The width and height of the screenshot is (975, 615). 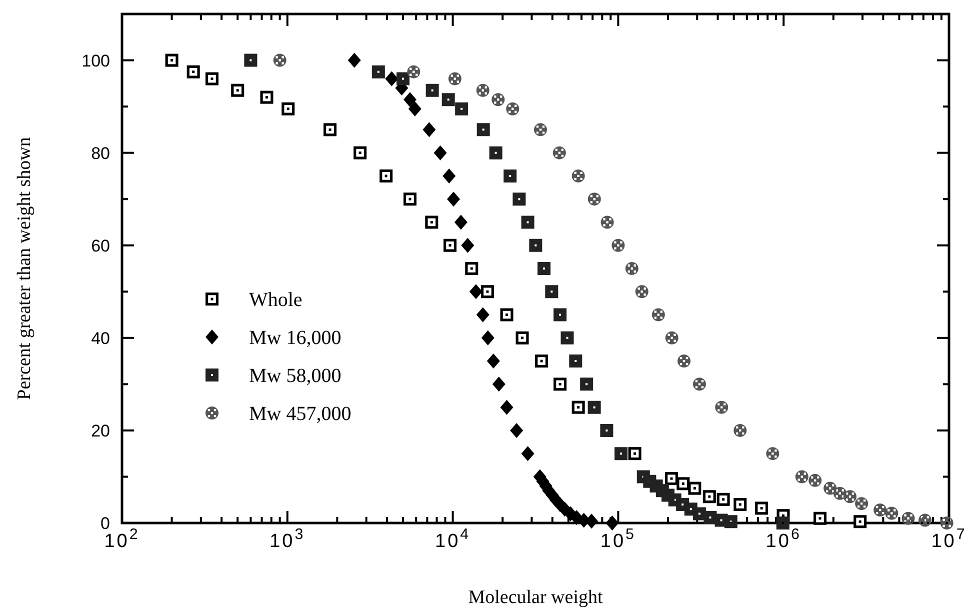 I want to click on y-tick-label: 100, so click(x=96, y=60).